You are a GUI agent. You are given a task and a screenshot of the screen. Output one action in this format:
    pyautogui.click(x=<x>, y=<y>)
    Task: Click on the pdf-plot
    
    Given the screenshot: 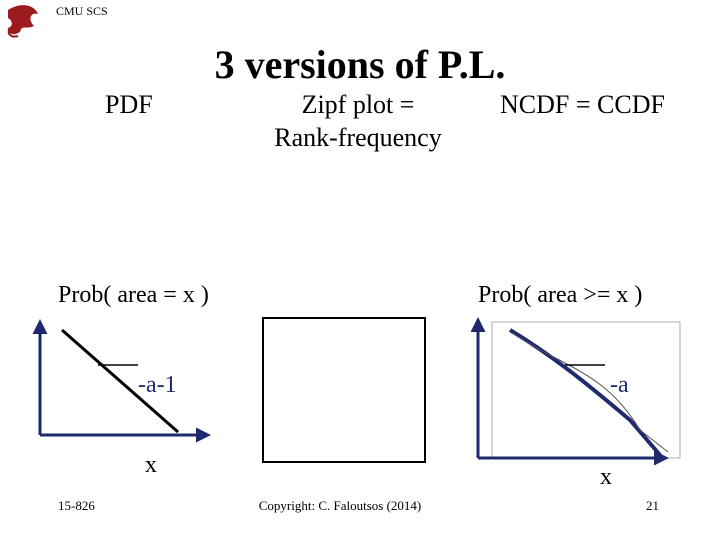 What is the action you would take?
    pyautogui.click(x=121, y=381)
    